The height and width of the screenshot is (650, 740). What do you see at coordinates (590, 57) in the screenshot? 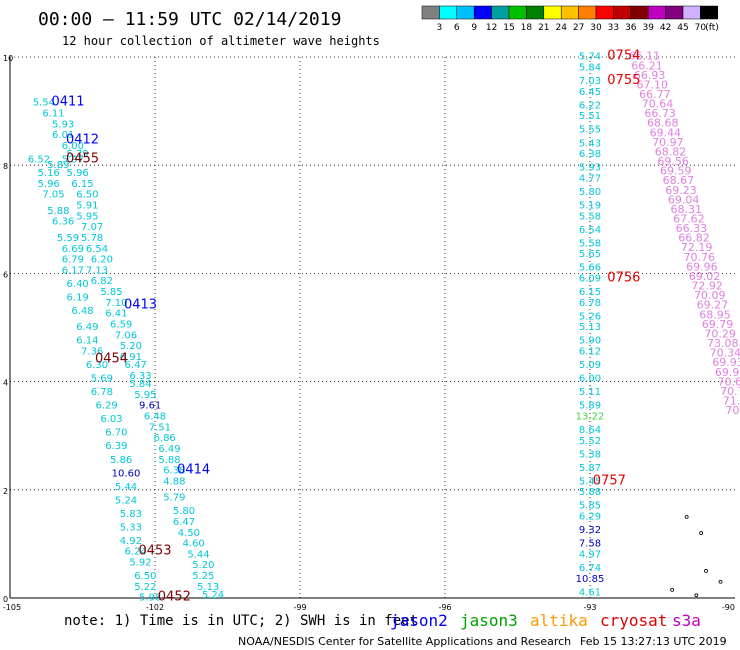
I see `swh-value: 5.74` at bounding box center [590, 57].